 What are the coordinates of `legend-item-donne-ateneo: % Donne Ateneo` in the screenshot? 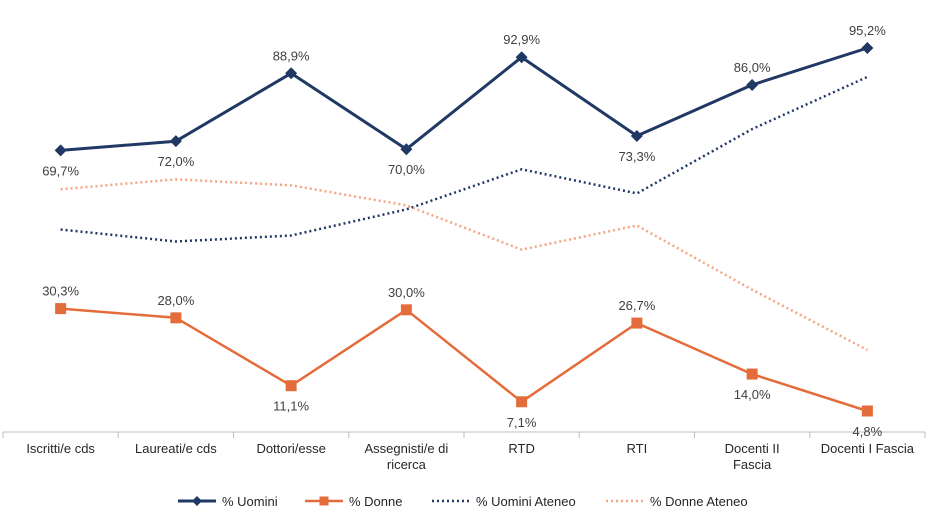 It's located at (677, 501).